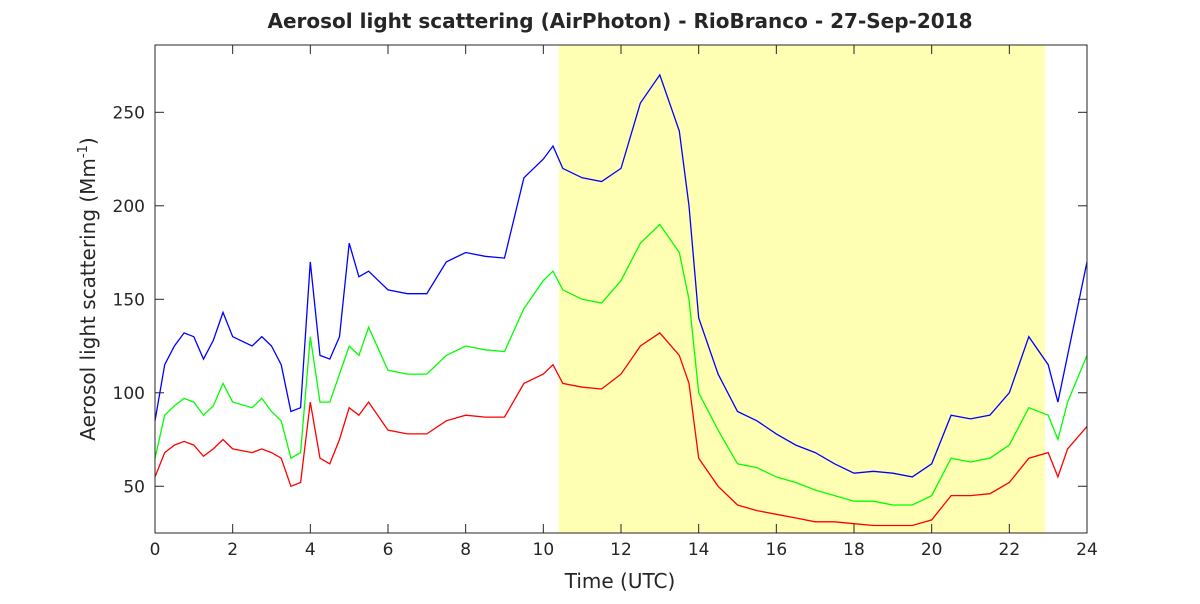  I want to click on x-tick-label: 16, so click(777, 550).